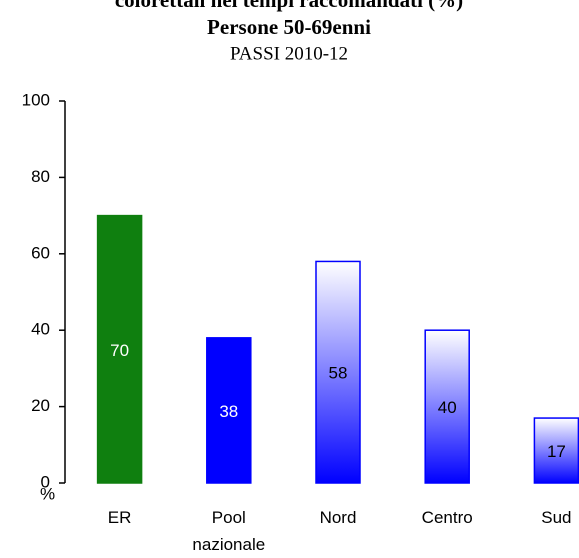 Image resolution: width=579 pixels, height=558 pixels. What do you see at coordinates (119, 517) in the screenshot?
I see `x-tick-label: ER` at bounding box center [119, 517].